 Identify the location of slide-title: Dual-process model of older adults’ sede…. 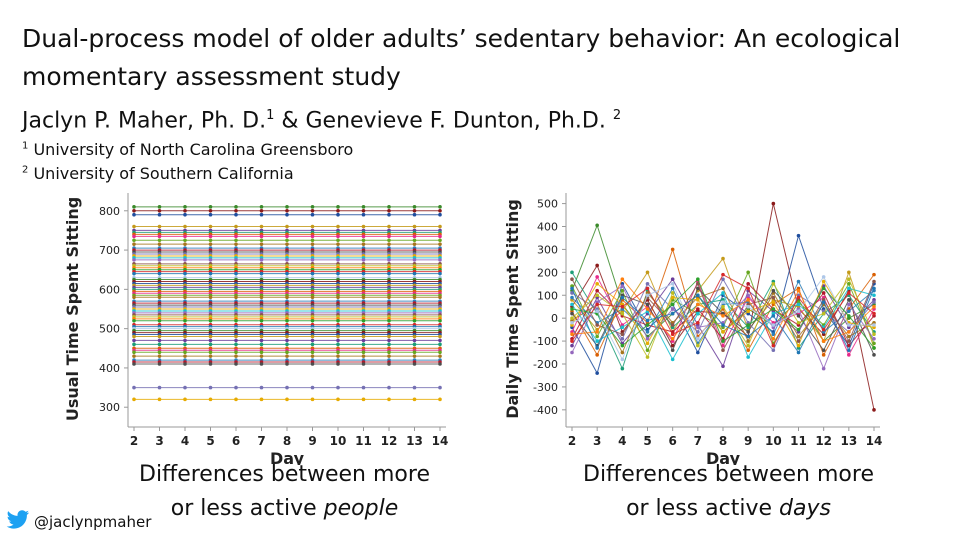
(461, 57).